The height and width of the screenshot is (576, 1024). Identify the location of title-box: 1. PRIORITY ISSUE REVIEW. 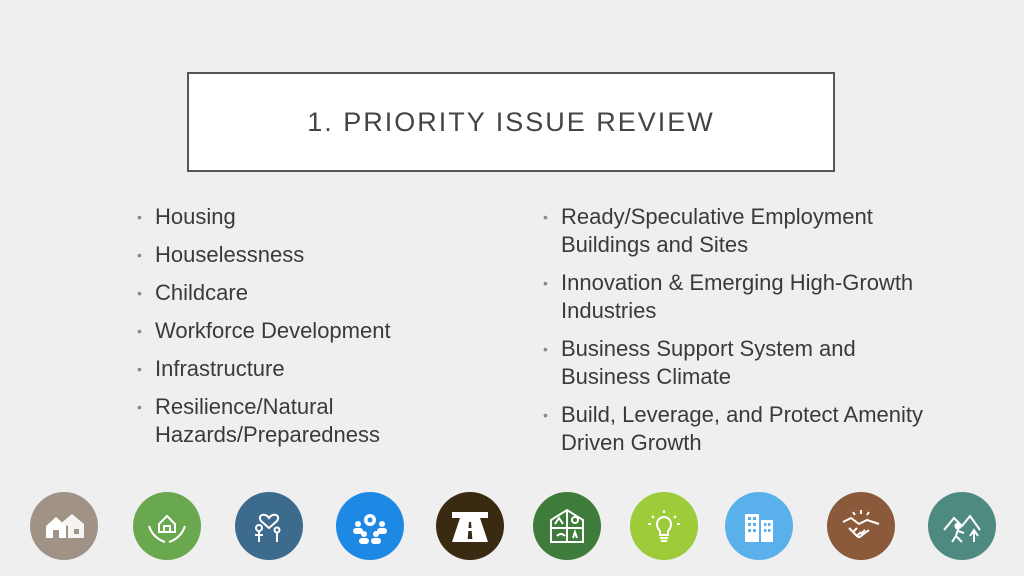
(511, 122).